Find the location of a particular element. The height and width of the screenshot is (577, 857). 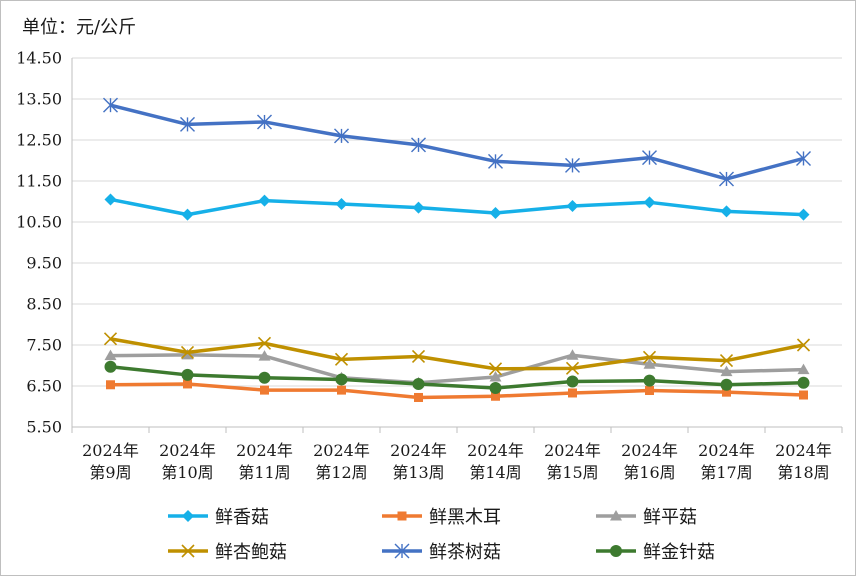

x-tick-label: 第13周 is located at coordinates (418, 472).